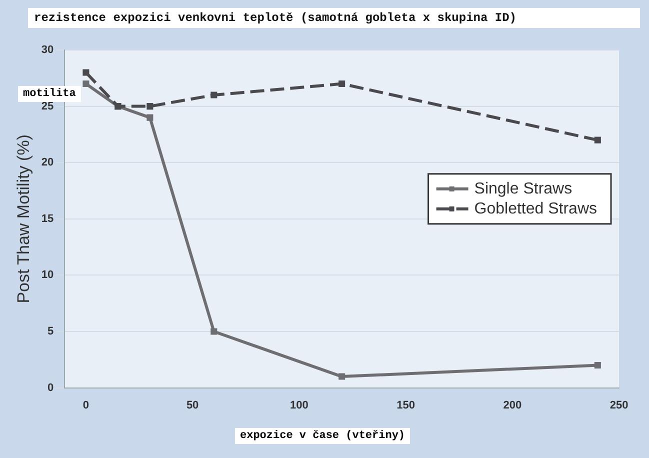 The height and width of the screenshot is (458, 649). Describe the element at coordinates (51, 388) in the screenshot. I see `y-tick-label: 0` at that location.